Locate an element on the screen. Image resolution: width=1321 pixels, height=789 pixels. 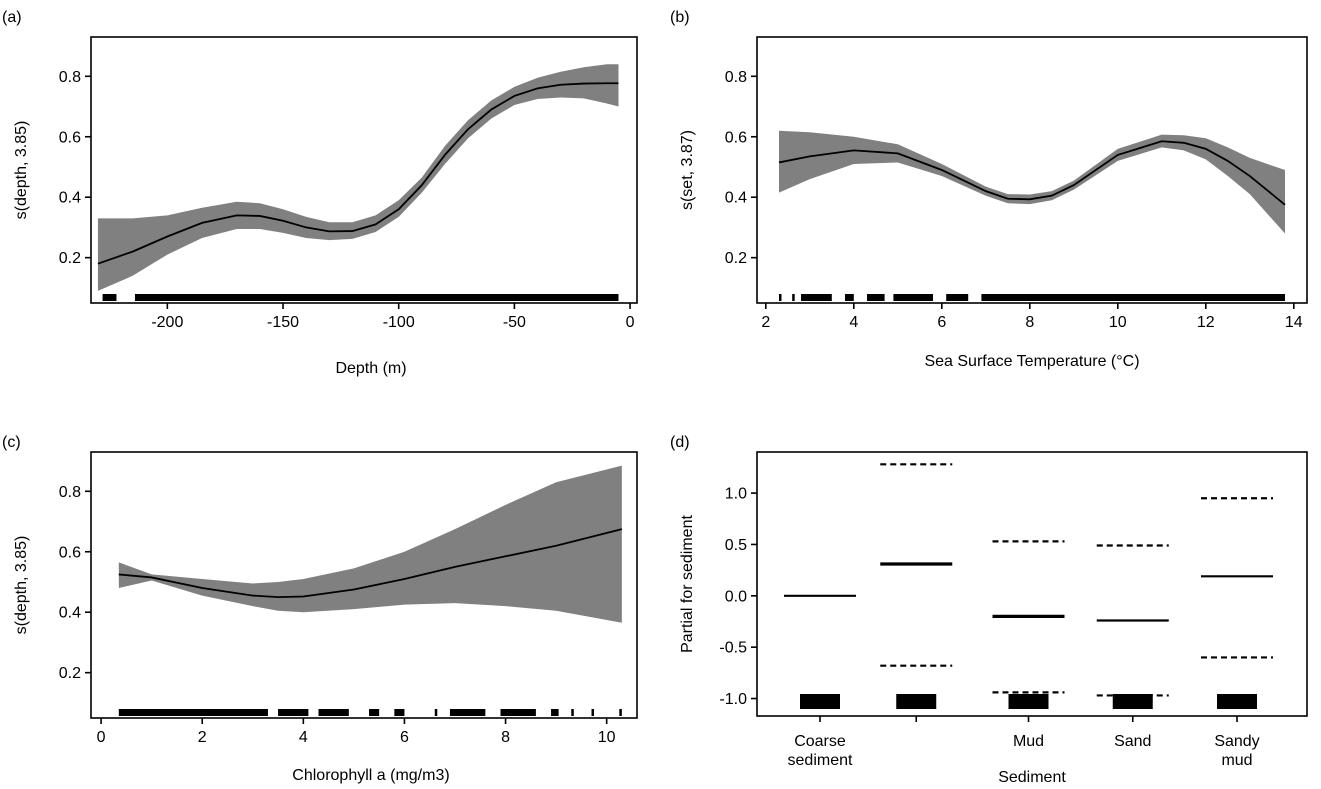
panel-a-confidence-band is located at coordinates (358, 177).